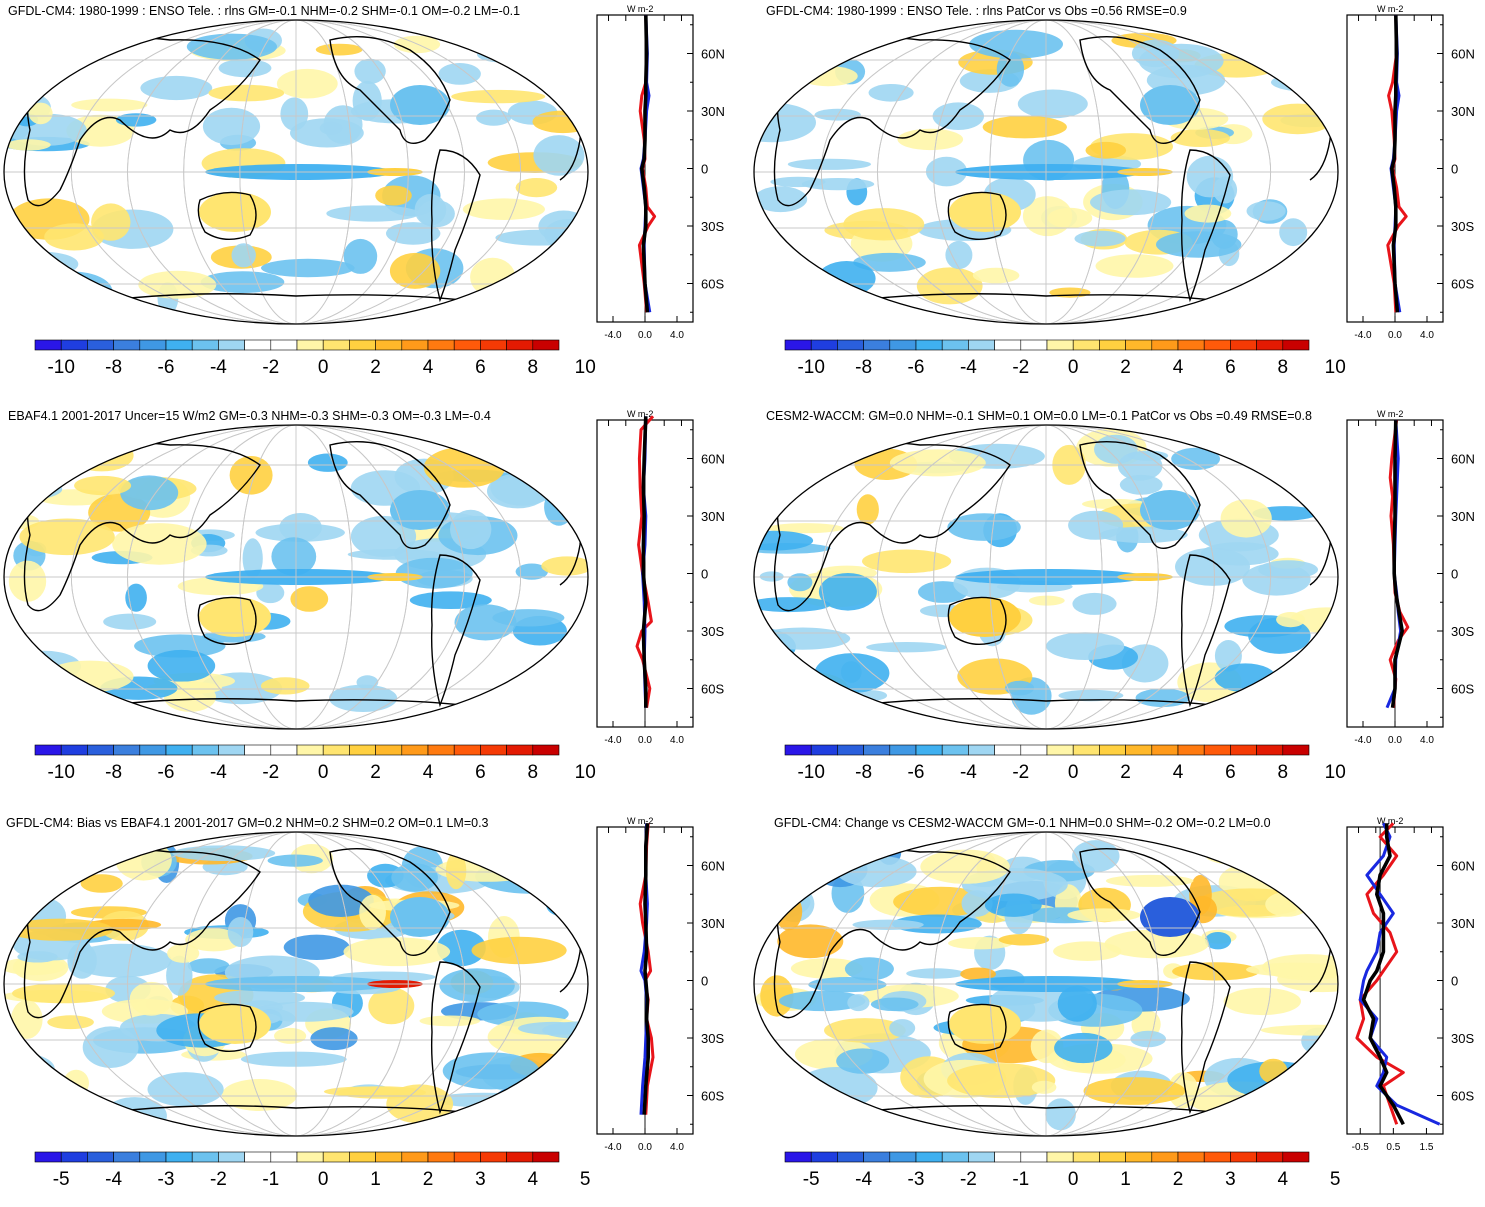  What do you see at coordinates (1463, 866) in the screenshot?
I see `lat-tick-label: 60N` at bounding box center [1463, 866].